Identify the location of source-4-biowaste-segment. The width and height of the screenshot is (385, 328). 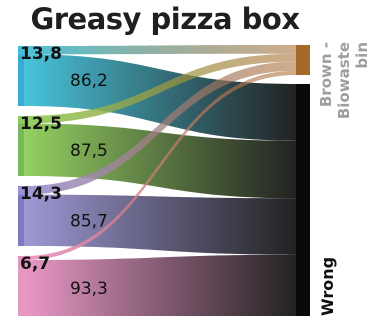
(21, 258).